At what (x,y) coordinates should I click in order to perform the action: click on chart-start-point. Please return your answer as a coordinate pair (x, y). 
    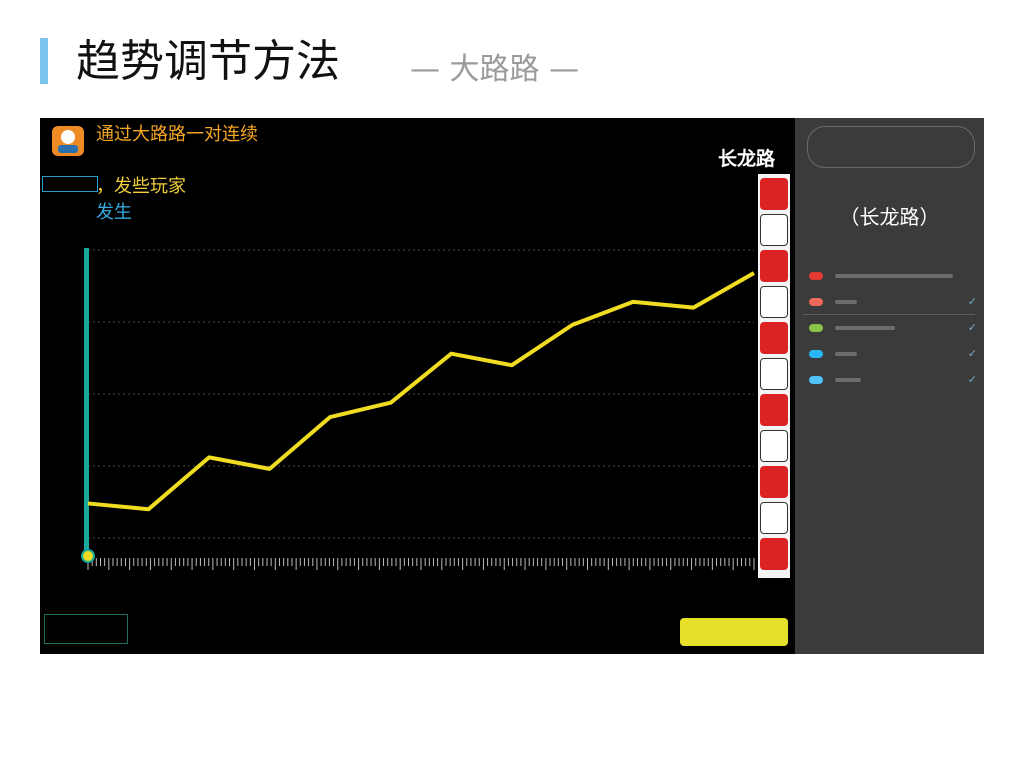
    Looking at the image, I should click on (88, 556).